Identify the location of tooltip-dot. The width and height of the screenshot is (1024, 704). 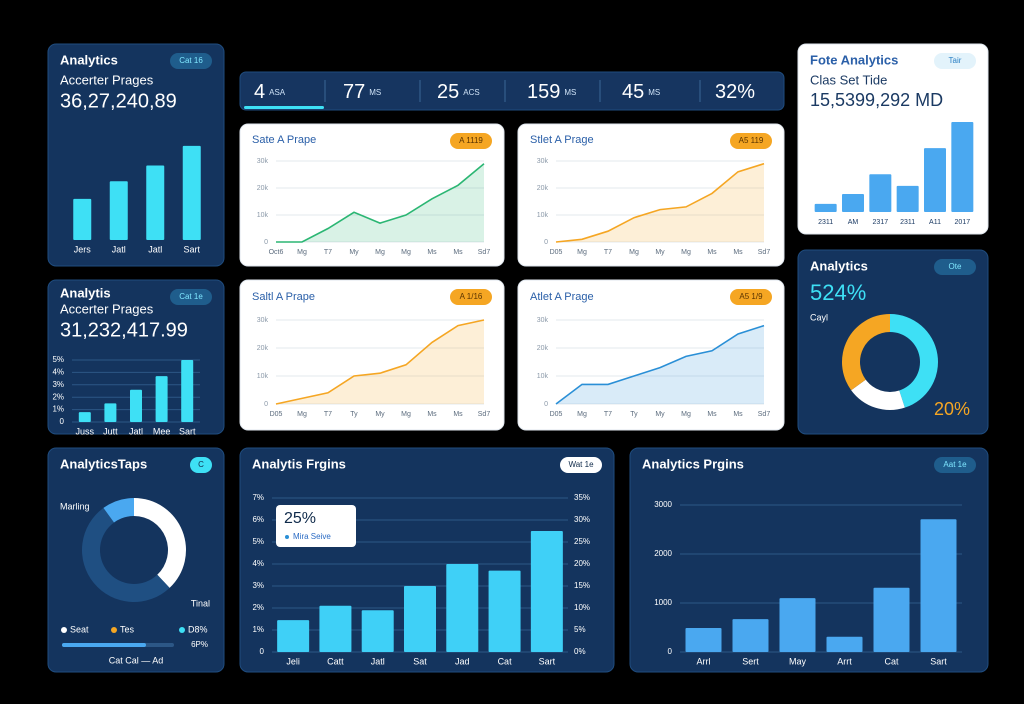
(287, 537).